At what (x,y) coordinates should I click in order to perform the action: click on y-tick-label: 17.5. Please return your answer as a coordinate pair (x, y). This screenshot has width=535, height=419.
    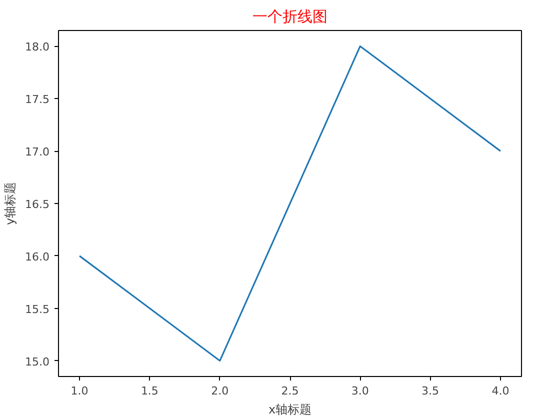
    Looking at the image, I should click on (37, 99).